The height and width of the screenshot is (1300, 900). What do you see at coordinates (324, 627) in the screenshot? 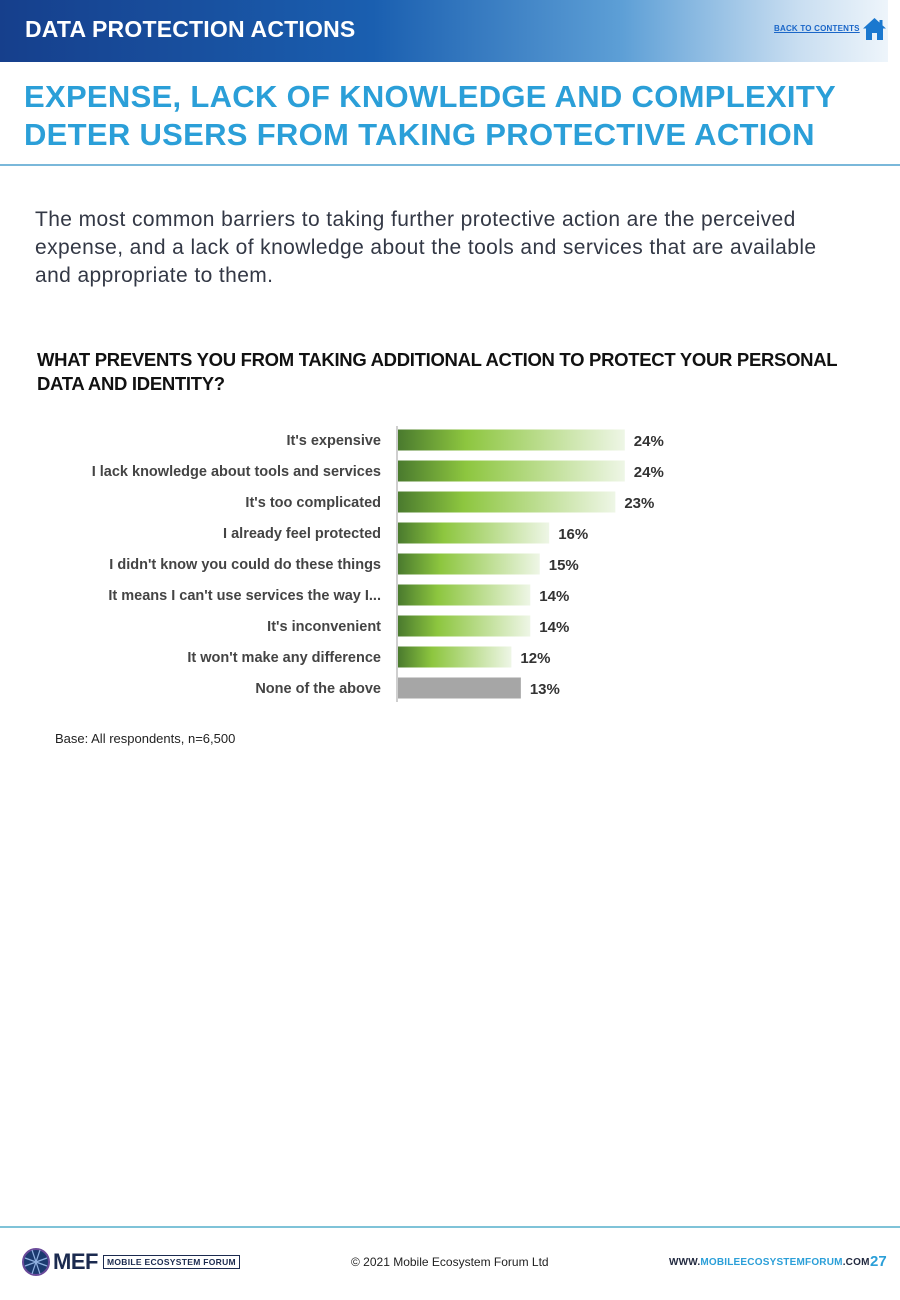
I see `category-label: It's inconvenient` at bounding box center [324, 627].